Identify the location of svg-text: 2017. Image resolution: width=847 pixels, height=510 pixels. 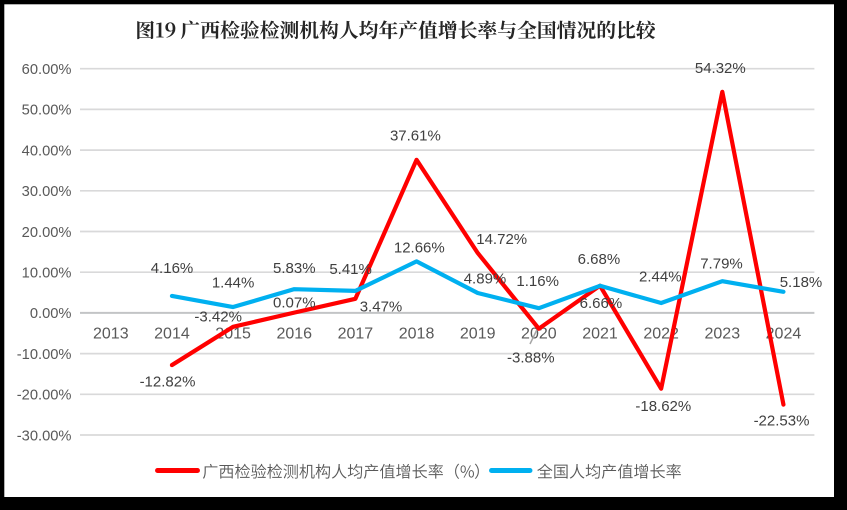
(356, 334).